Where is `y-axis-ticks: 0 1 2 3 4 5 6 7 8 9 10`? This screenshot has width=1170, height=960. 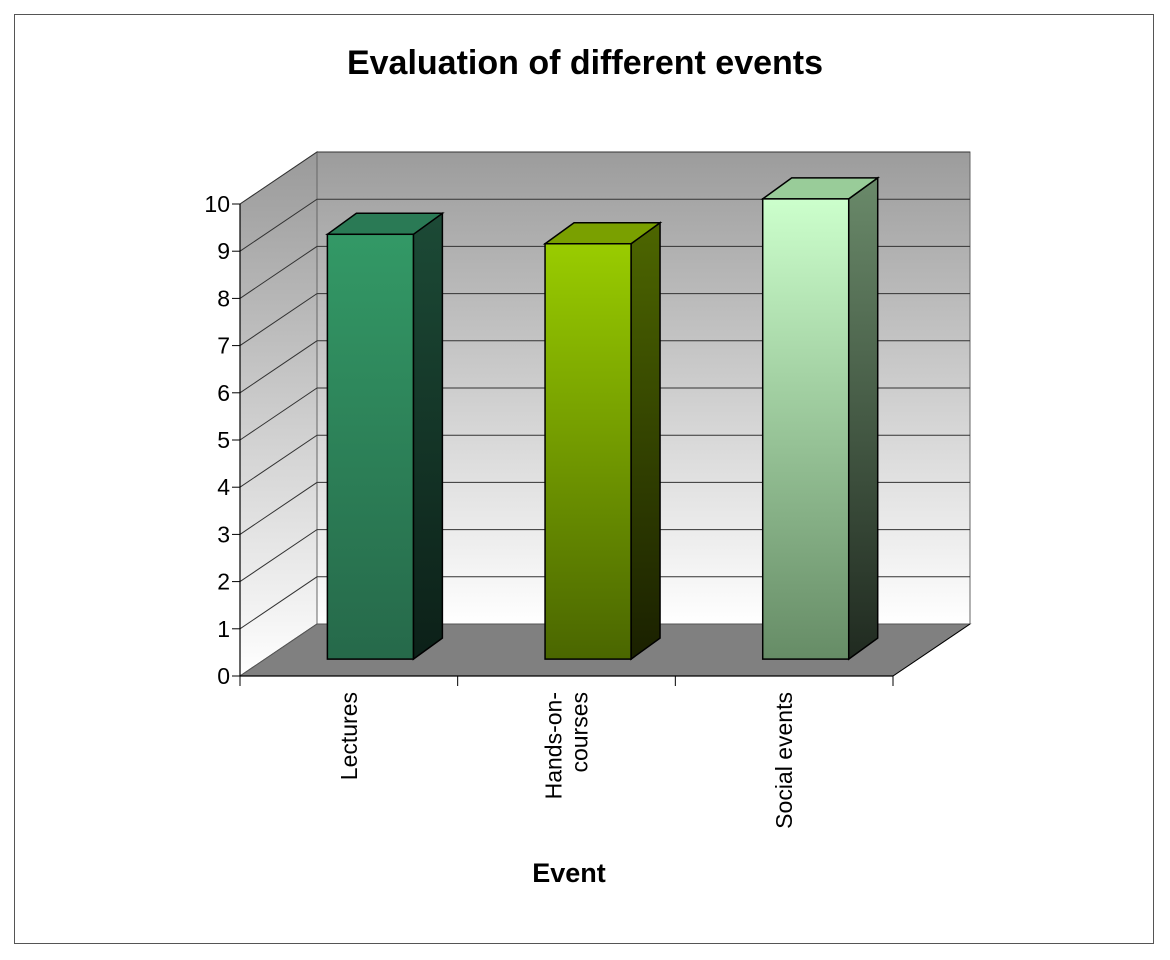
y-axis-ticks: 0 1 2 3 4 5 6 7 8 9 10 is located at coordinates (222, 440).